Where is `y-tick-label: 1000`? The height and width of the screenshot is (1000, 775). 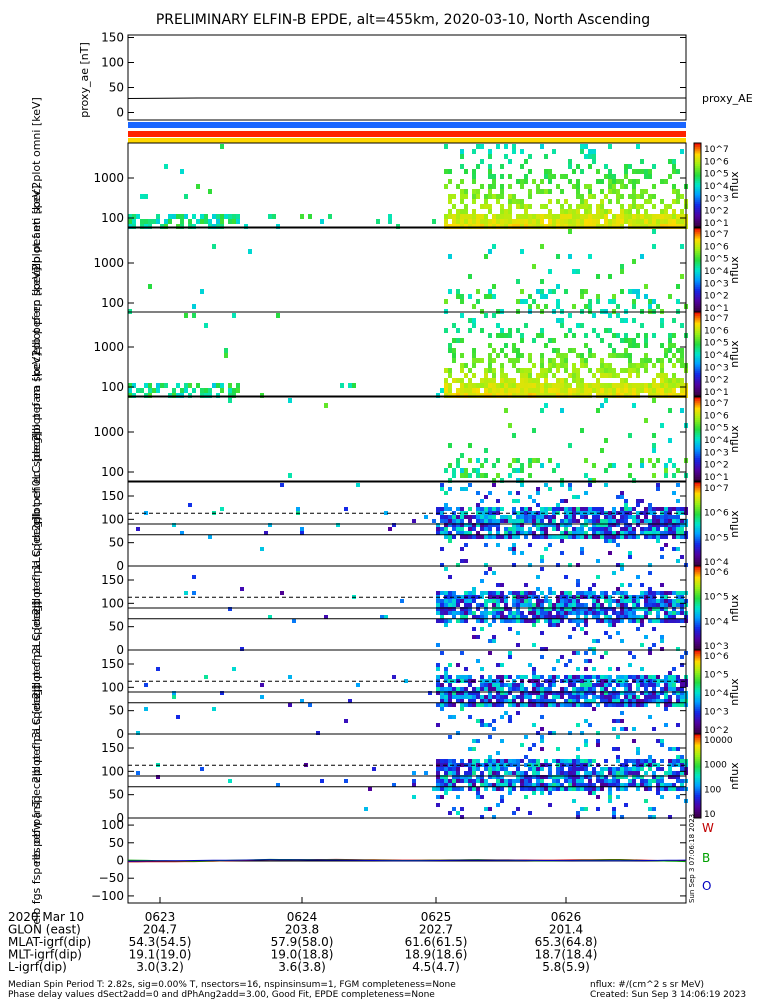 y-tick-label: 1000 is located at coordinates (108, 432).